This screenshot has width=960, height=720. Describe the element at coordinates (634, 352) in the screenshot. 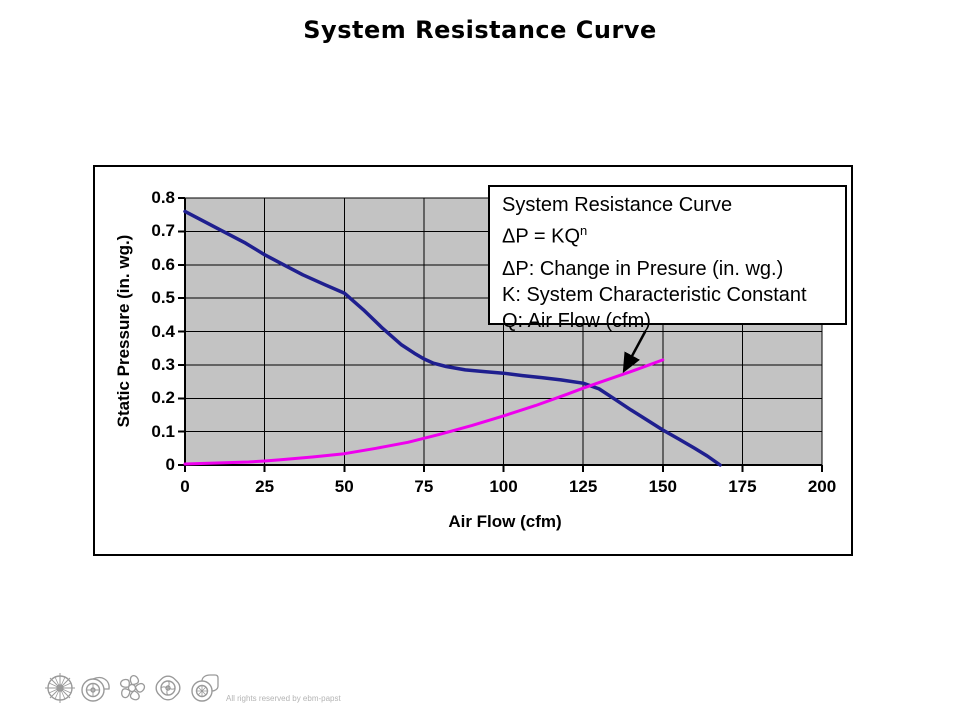

I see `annotation-arrow` at that location.